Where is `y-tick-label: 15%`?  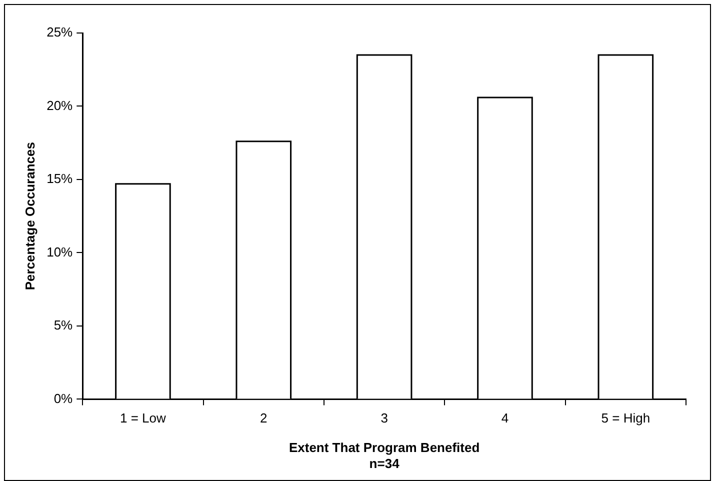
y-tick-label: 15% is located at coordinates (60, 178).